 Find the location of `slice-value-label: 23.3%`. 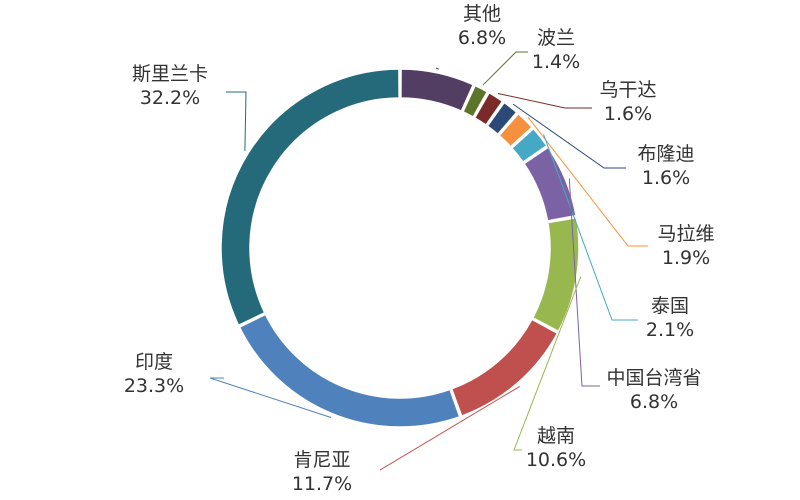

slice-value-label: 23.3% is located at coordinates (154, 386).